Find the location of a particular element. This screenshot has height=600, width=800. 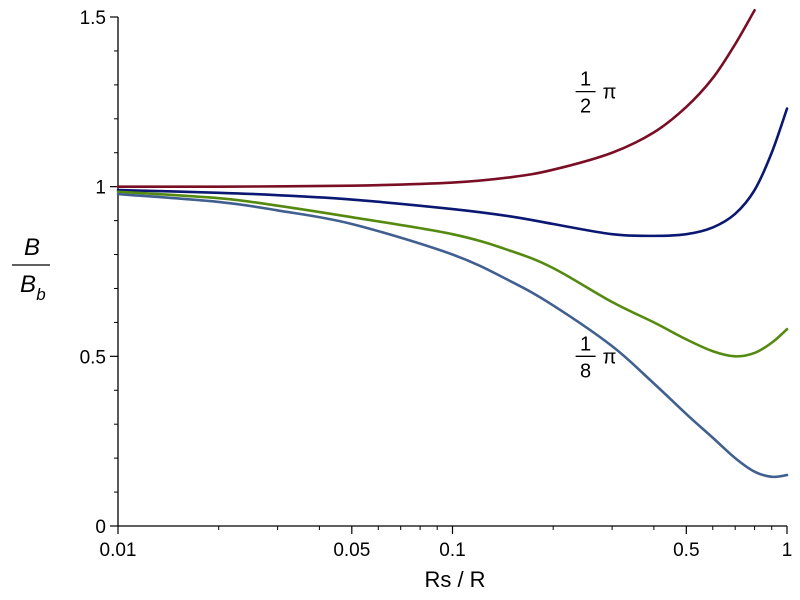

fraction-label-2: 1 8π is located at coordinates (596, 357).